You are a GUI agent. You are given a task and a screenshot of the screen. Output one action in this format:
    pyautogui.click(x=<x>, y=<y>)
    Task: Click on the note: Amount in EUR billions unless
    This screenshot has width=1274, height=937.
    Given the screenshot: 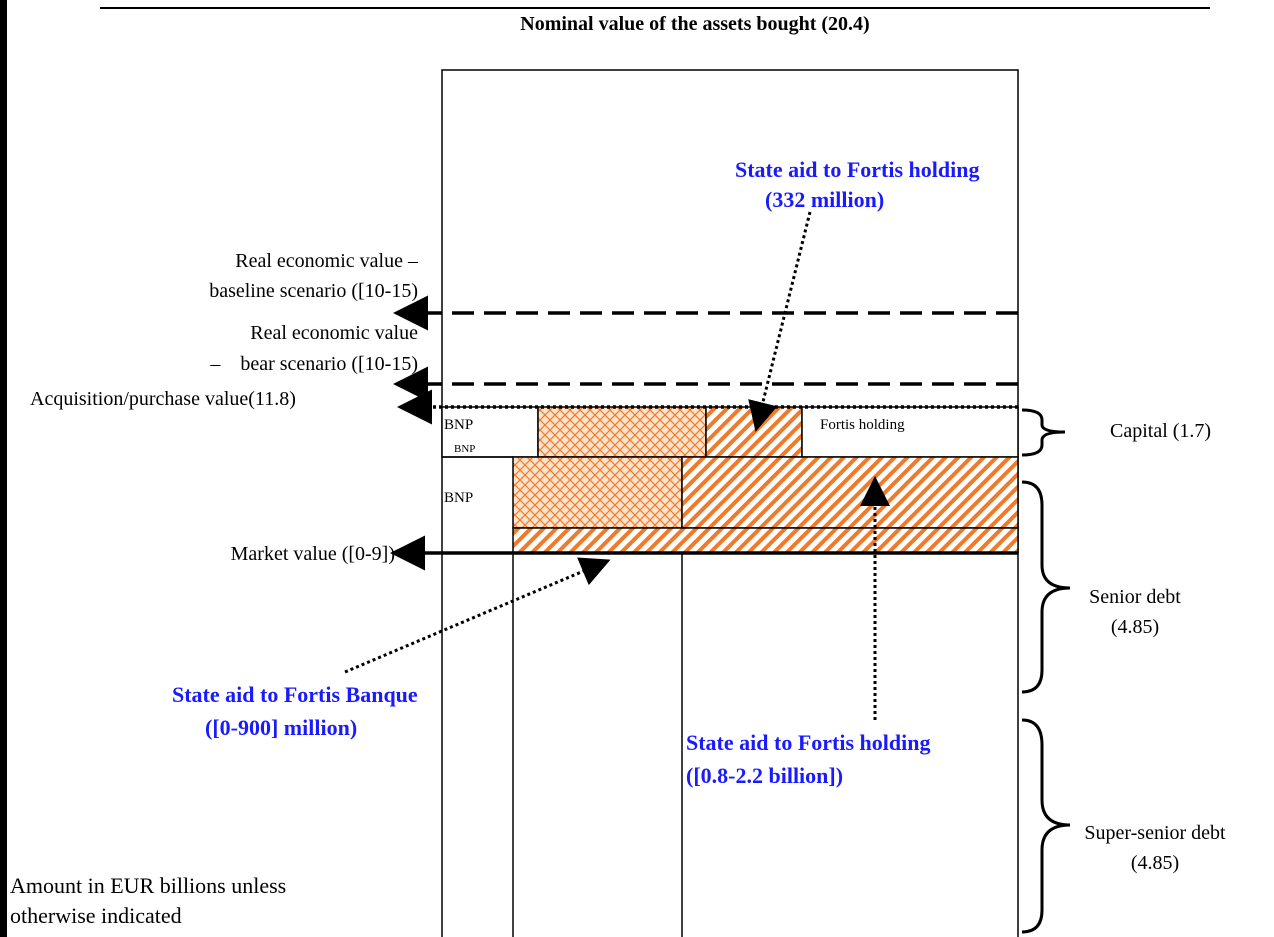 What is the action you would take?
    pyautogui.click(x=148, y=885)
    